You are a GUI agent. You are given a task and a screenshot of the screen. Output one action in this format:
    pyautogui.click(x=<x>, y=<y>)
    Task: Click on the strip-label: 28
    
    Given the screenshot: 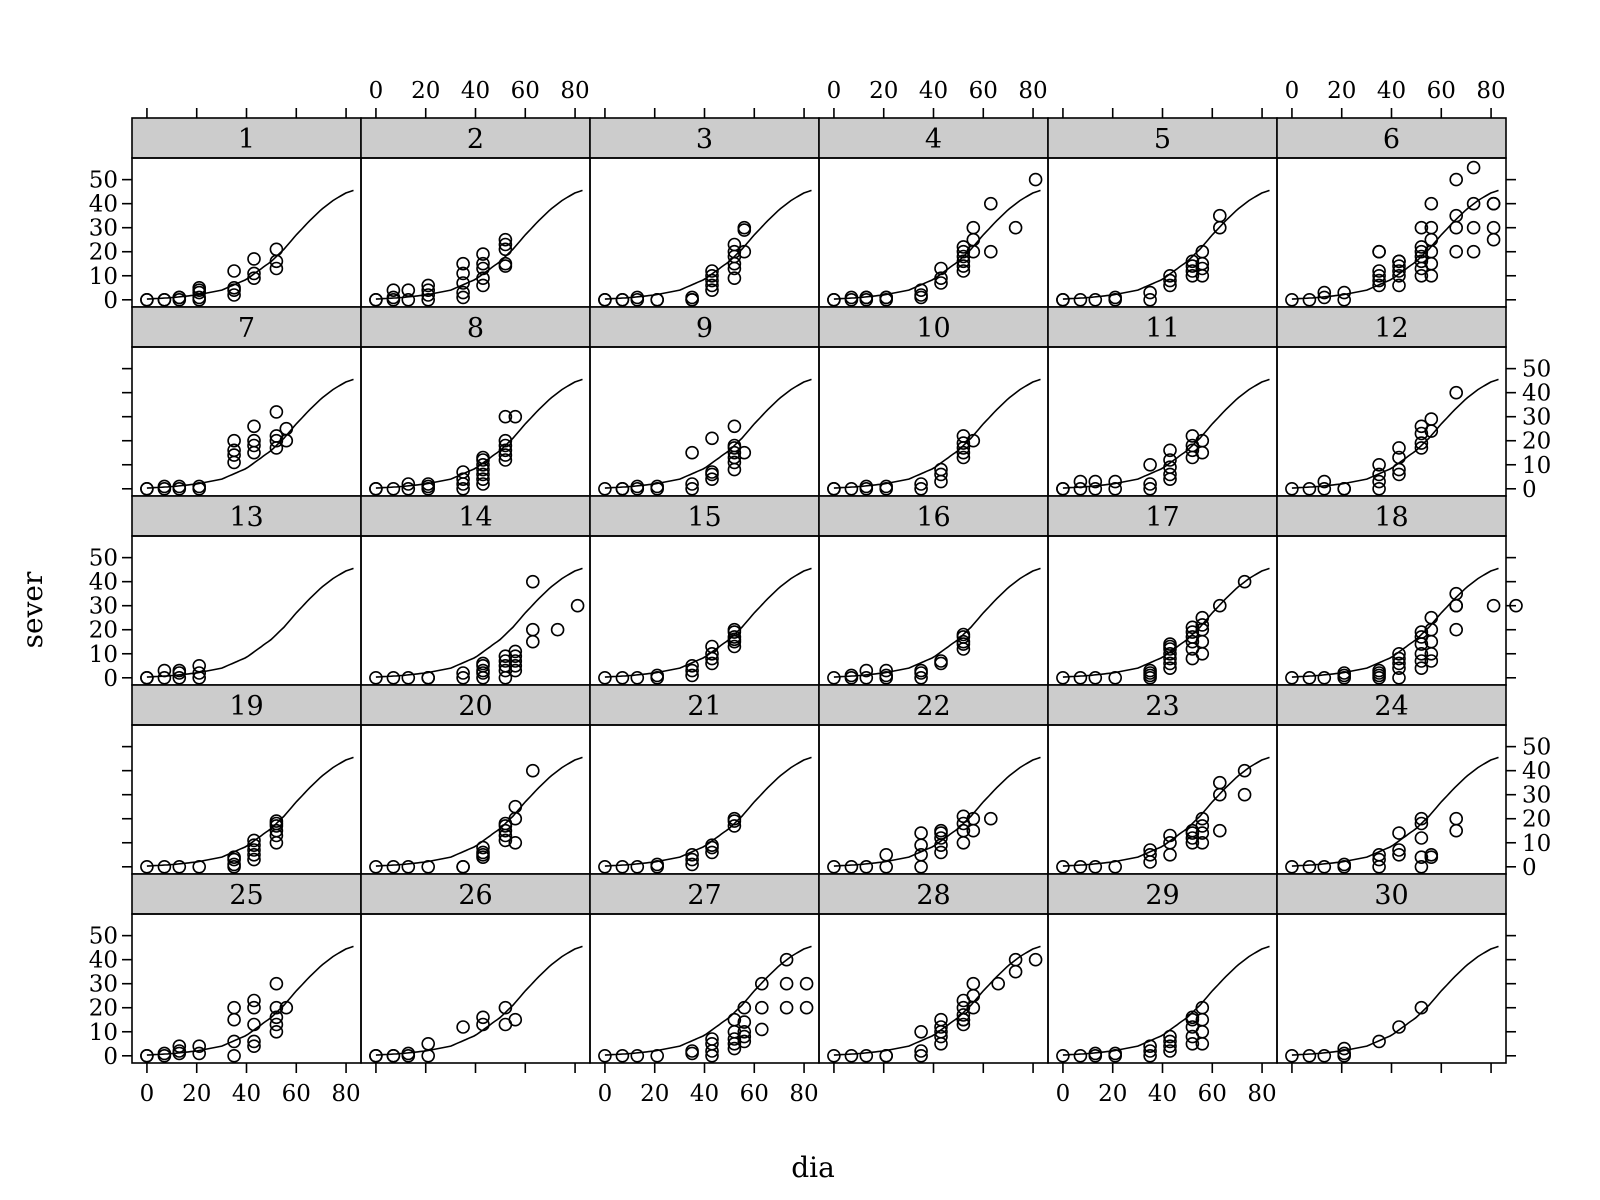 What is the action you would take?
    pyautogui.click(x=933, y=895)
    